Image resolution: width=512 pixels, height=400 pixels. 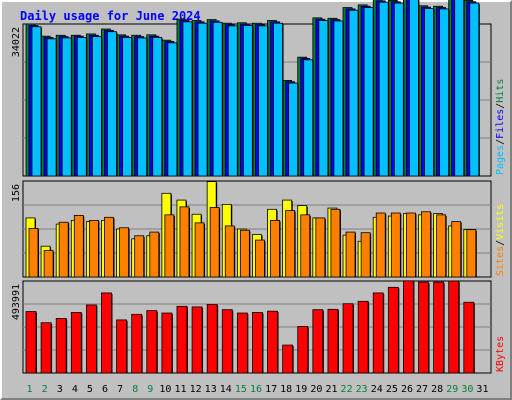 I want to click on x-tick-label-day-11: 11, so click(x=180, y=389).